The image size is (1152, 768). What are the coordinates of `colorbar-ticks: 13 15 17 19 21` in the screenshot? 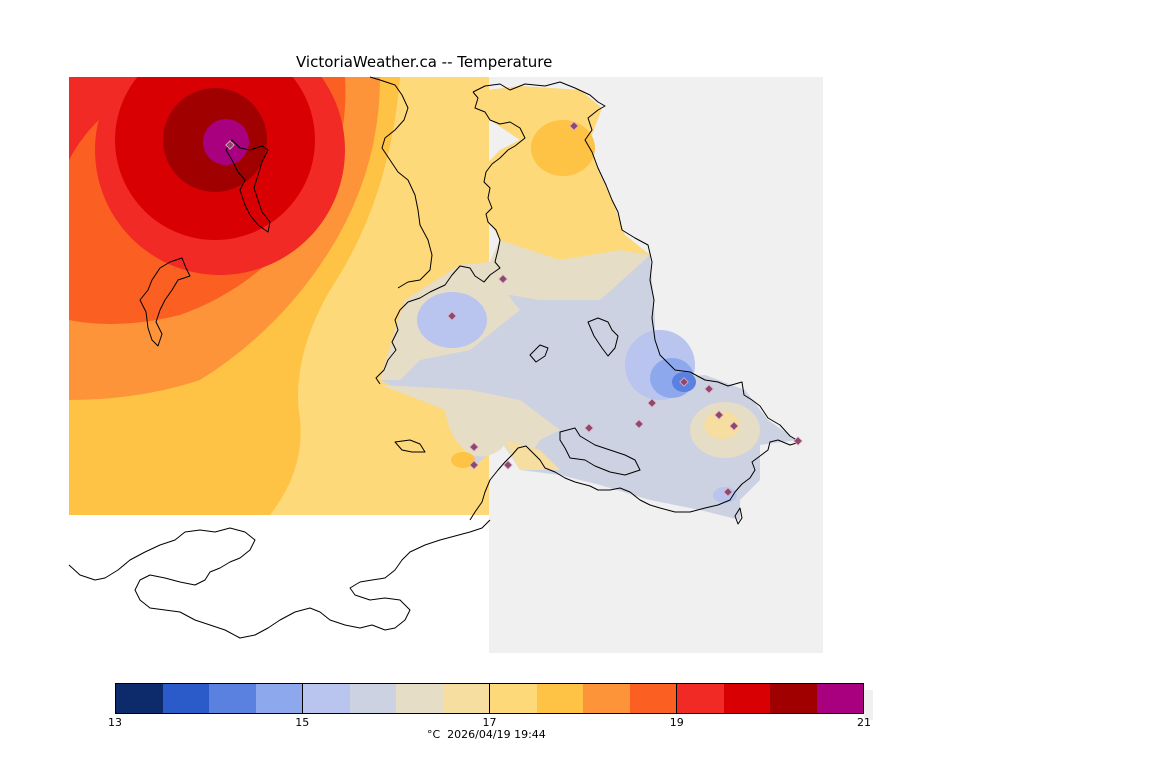 It's located at (489, 722).